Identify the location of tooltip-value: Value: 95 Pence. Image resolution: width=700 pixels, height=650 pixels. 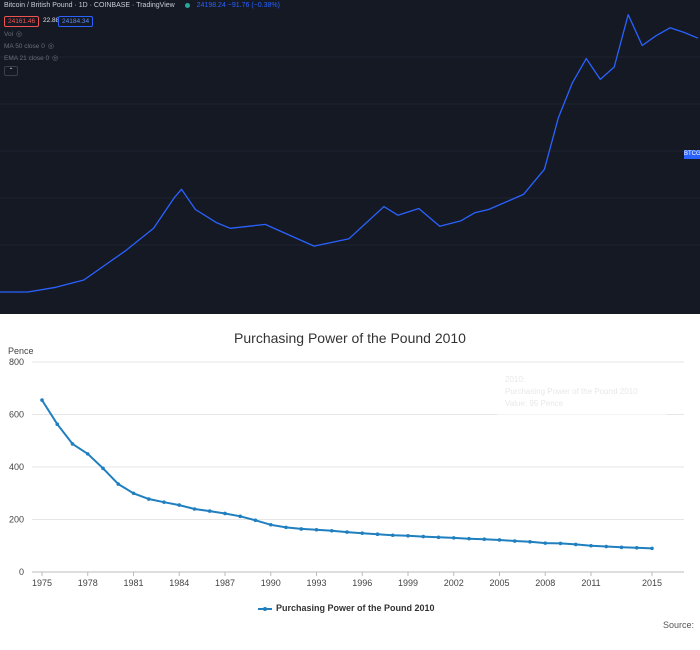
(534, 403).